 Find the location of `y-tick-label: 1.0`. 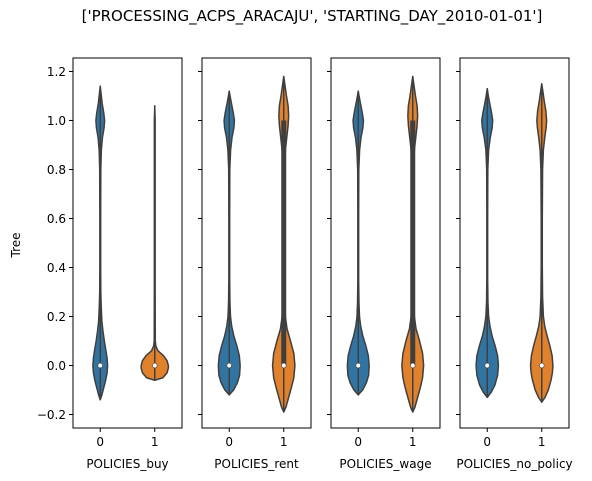

y-tick-label: 1.0 is located at coordinates (56, 121).